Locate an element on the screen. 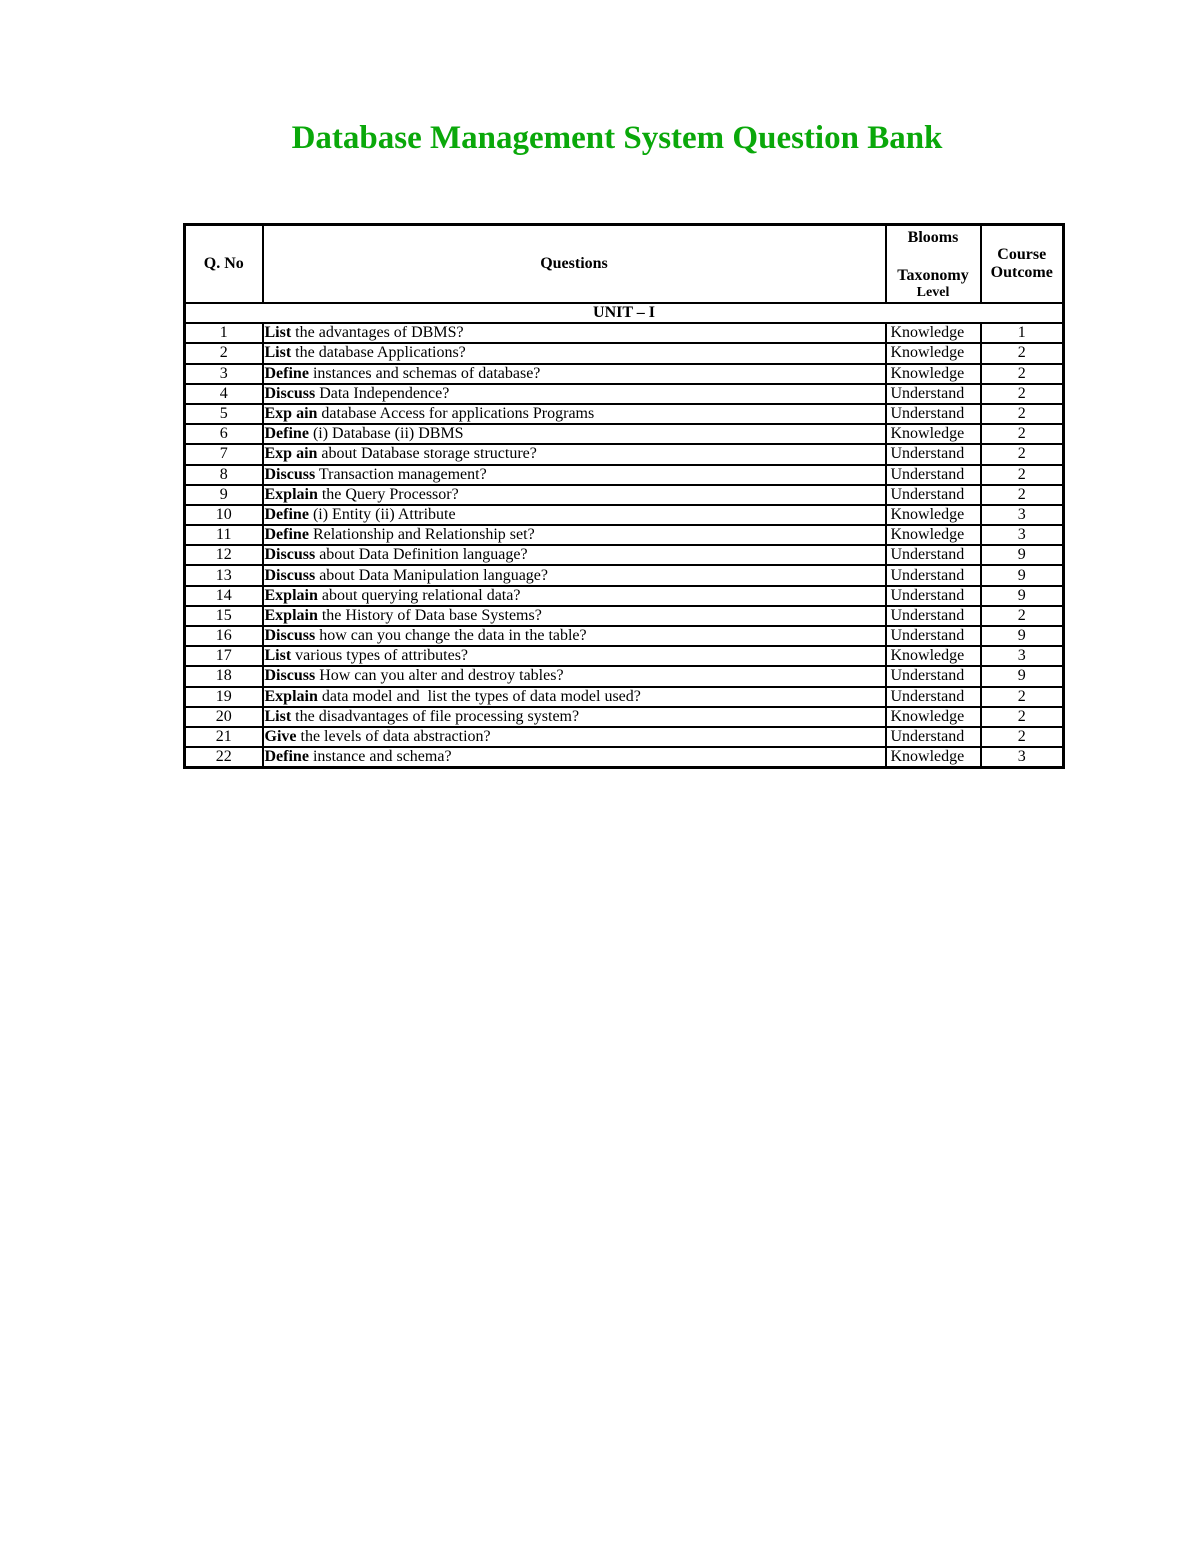  question-text: Define (i) Entity (ii) Attribute is located at coordinates (574, 515).